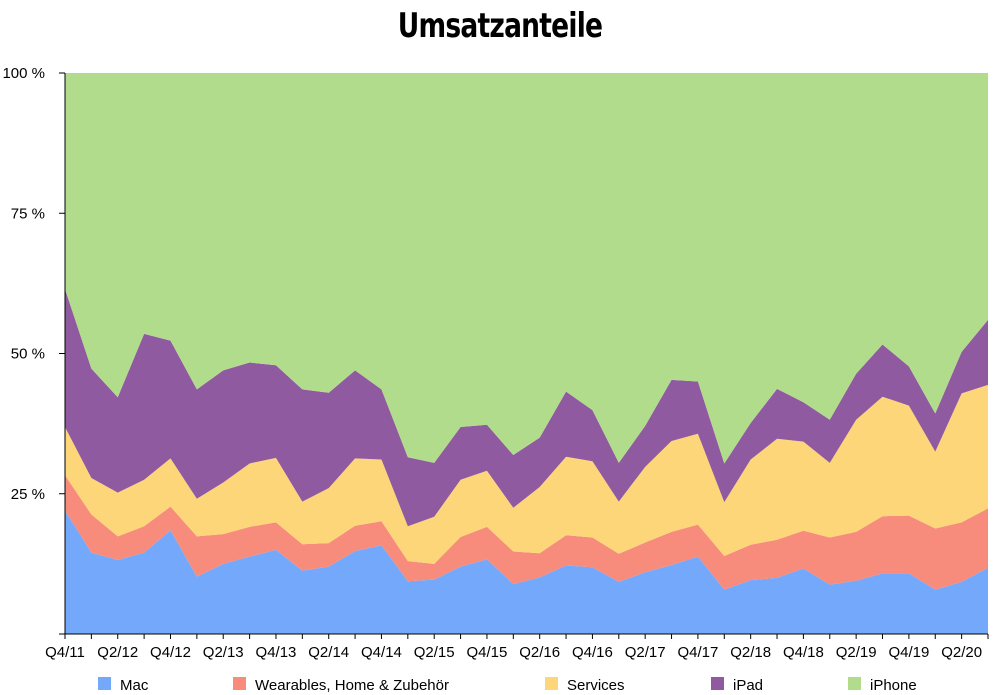 Image resolution: width=1000 pixels, height=695 pixels. What do you see at coordinates (23, 73) in the screenshot?
I see `y-tick-label: 100 %` at bounding box center [23, 73].